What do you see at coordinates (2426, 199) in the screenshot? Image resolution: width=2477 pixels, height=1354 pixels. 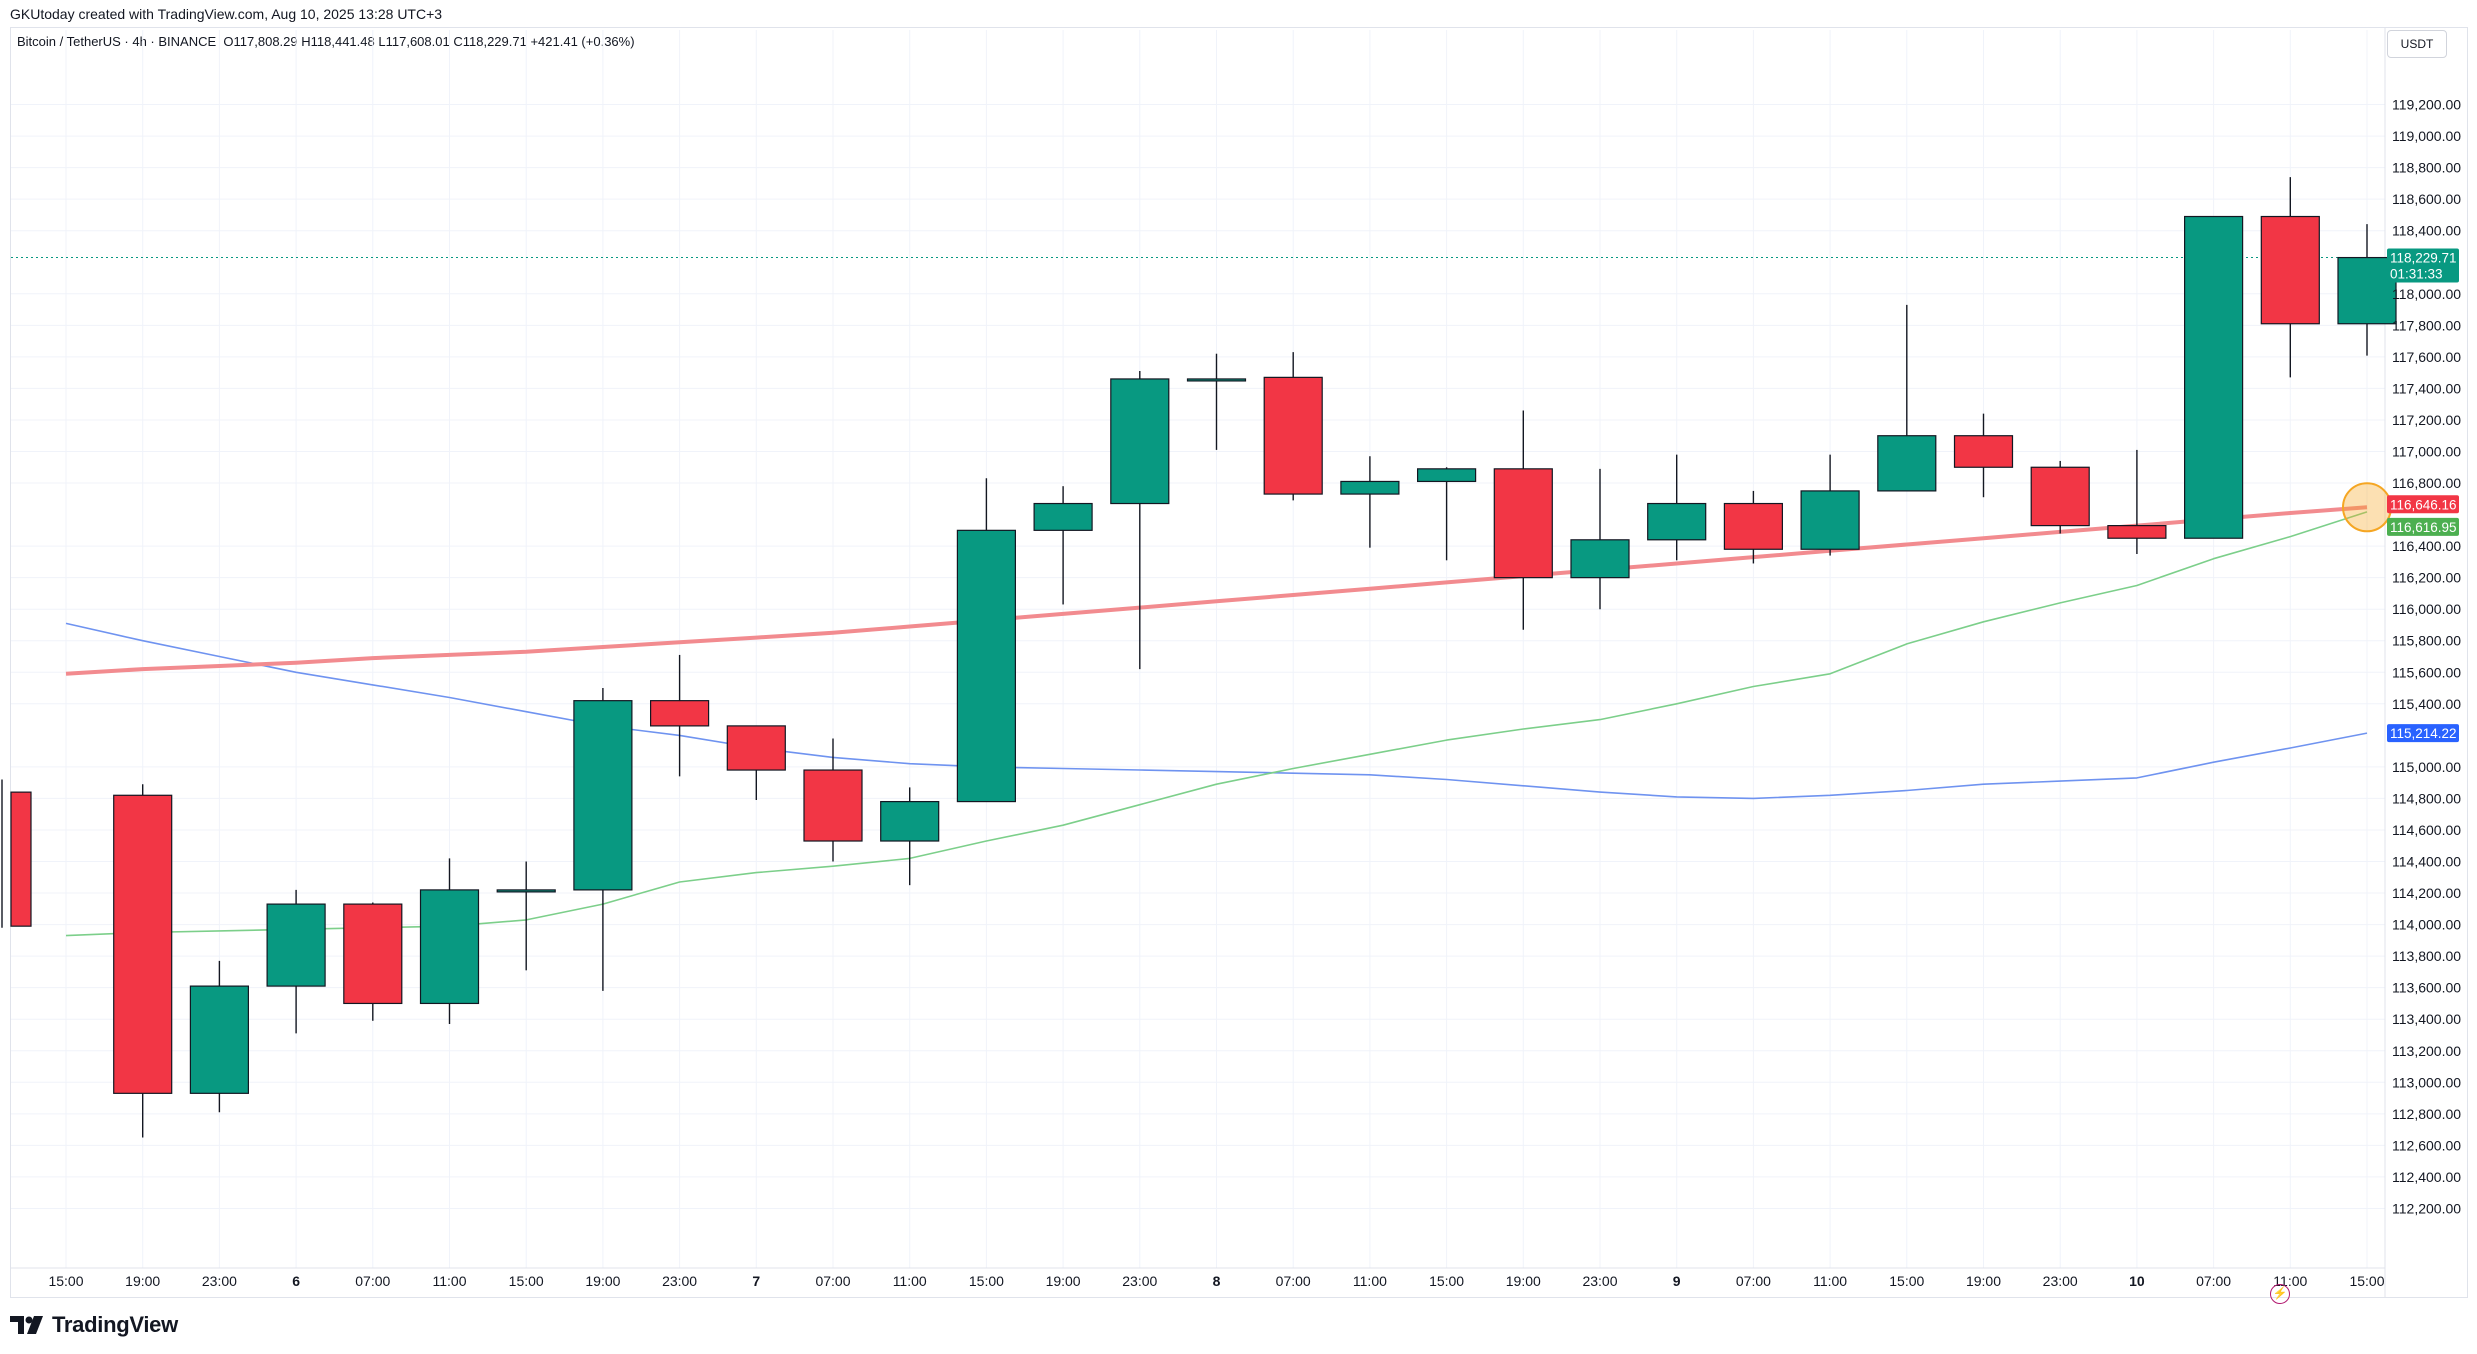 I see `y-tick-label: 118,600.00` at bounding box center [2426, 199].